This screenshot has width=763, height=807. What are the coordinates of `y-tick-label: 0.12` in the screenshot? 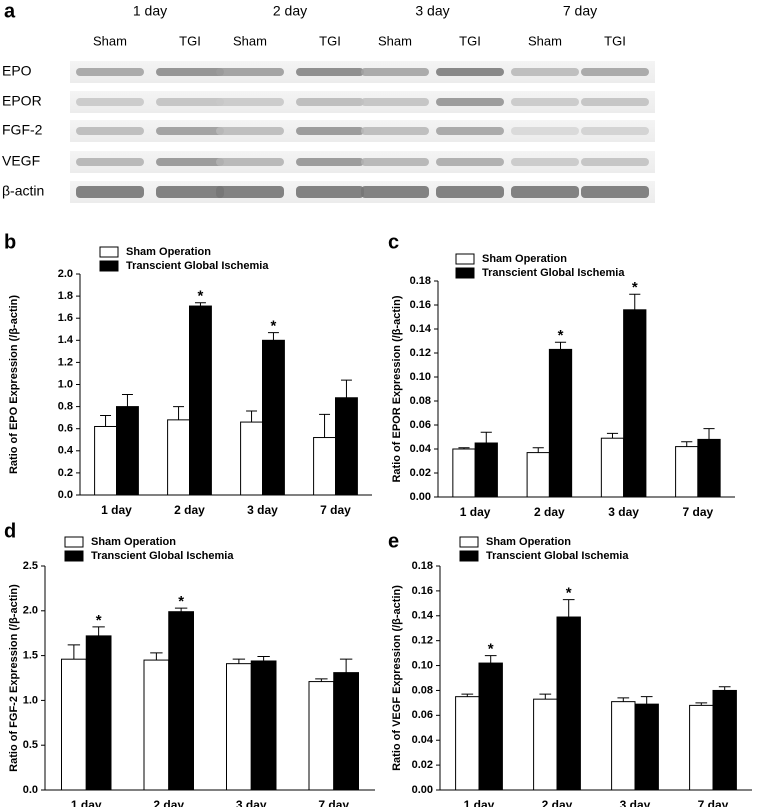 It's located at (420, 353).